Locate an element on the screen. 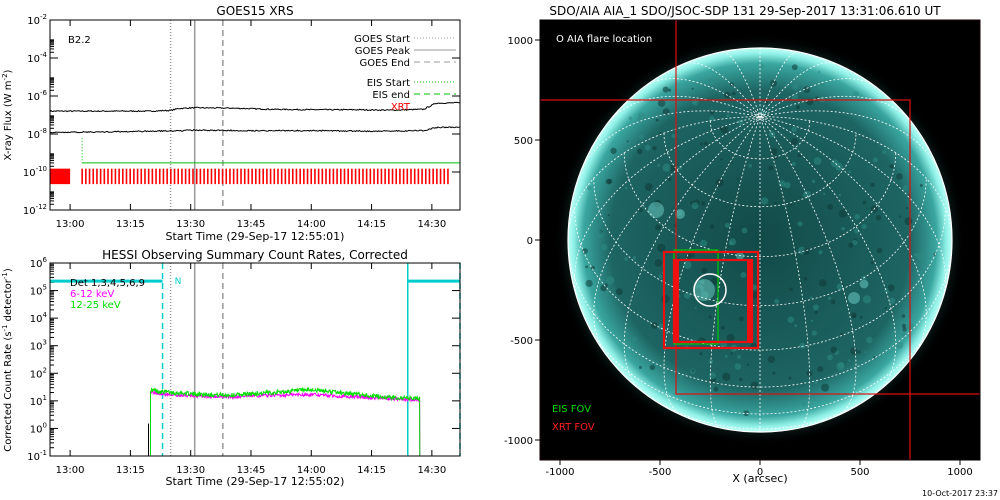  hessi-x-tick-label: 13:00 is located at coordinates (70, 470).